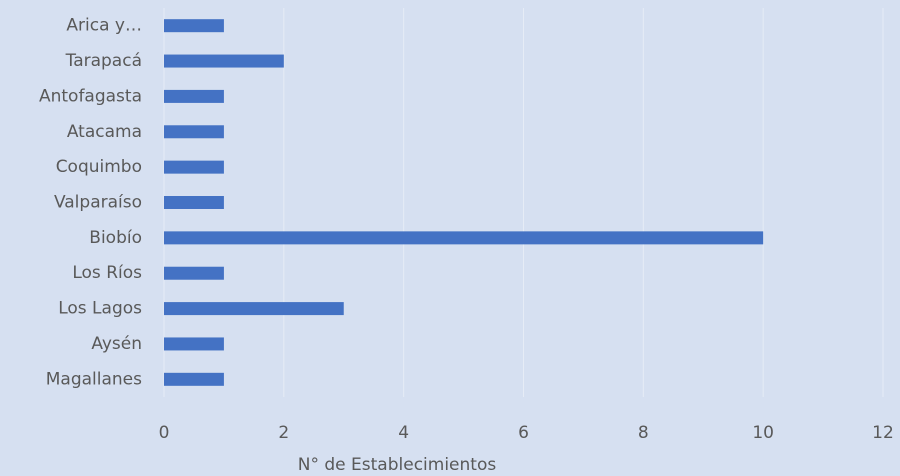  Describe the element at coordinates (763, 433) in the screenshot. I see `x-tick-label: 10` at that location.